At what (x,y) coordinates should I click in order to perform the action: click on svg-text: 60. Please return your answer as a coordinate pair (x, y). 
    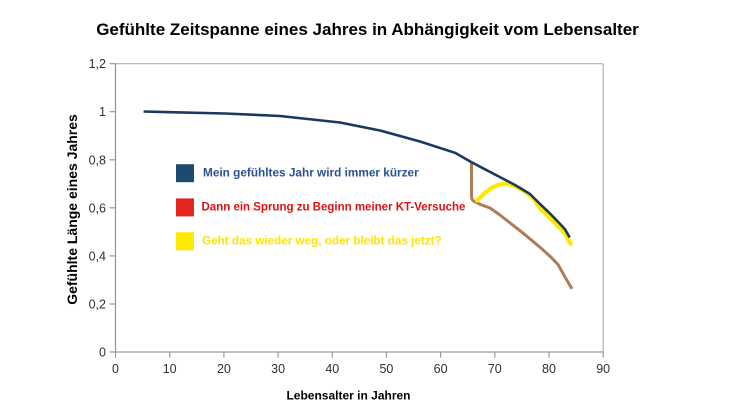
    Looking at the image, I should click on (441, 369).